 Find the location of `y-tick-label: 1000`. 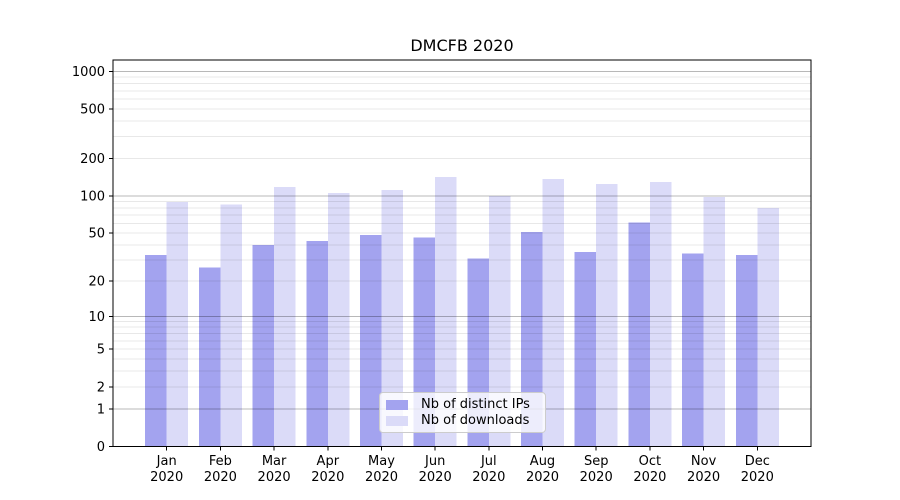

y-tick-label: 1000 is located at coordinates (88, 72).